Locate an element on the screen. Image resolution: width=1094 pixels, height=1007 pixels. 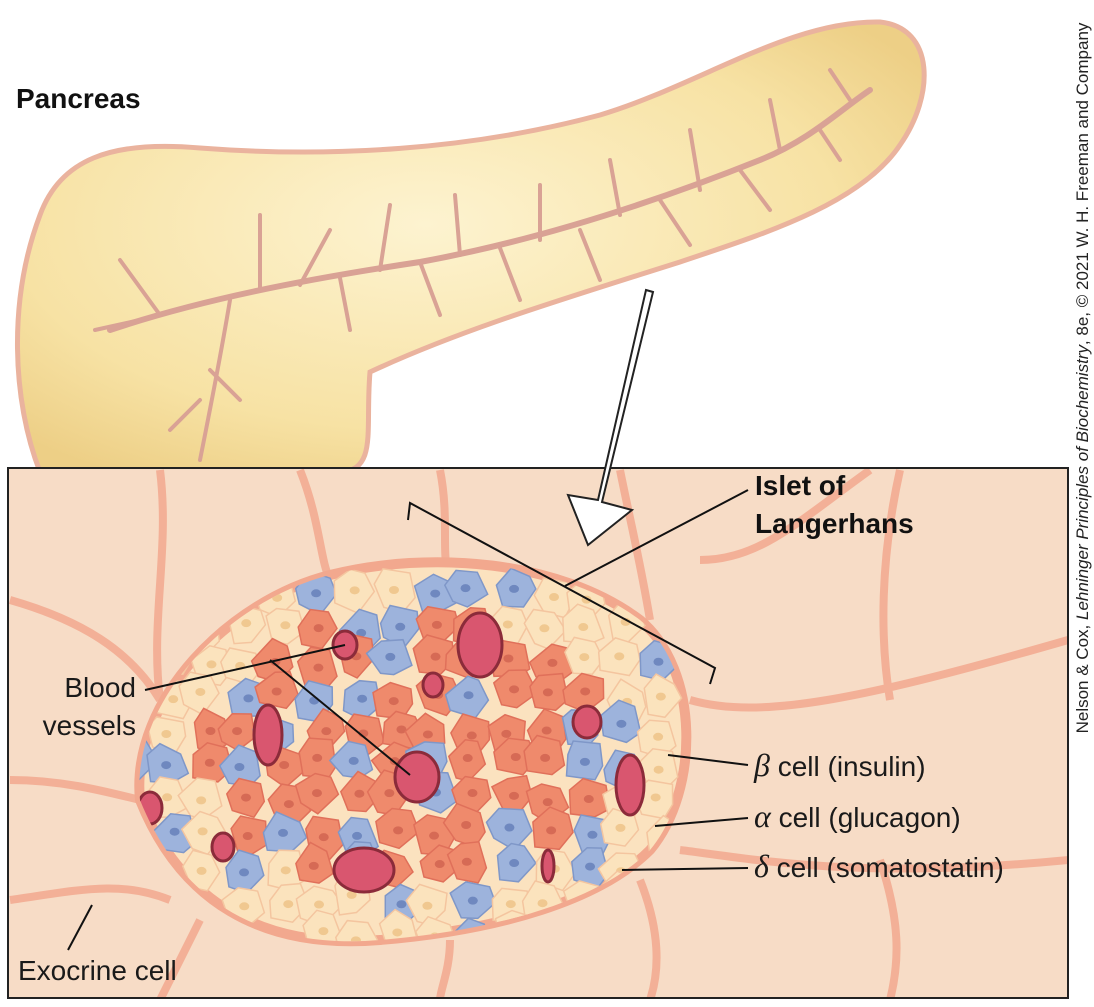
delta-symbol: δ is located at coordinates (762, 866).